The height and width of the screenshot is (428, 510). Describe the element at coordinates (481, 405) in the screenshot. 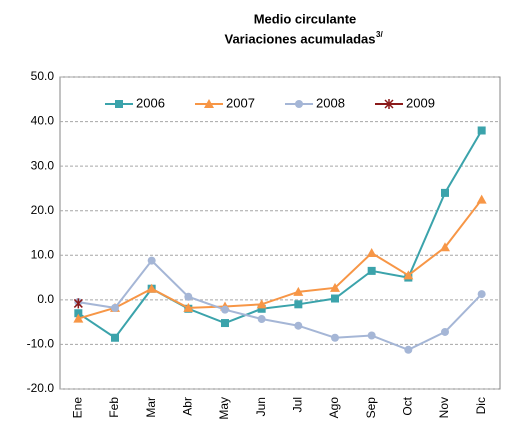

I see `x-tick-label: Dic` at that location.